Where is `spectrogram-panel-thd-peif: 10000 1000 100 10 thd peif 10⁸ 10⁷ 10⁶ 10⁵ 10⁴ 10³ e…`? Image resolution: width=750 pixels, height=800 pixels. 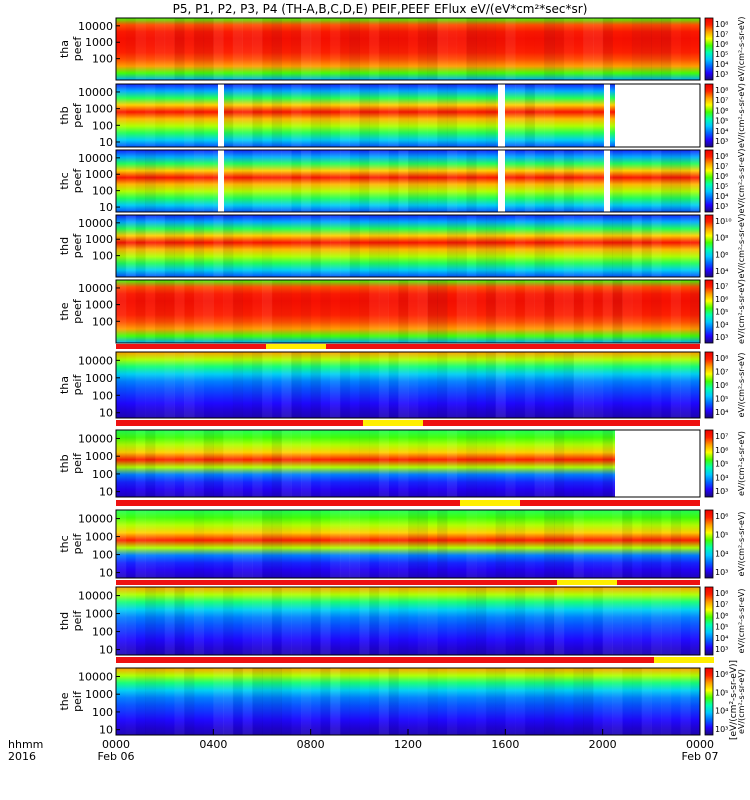 spectrogram-panel-thd-peif: 10000 1000 100 10 thd peif 10⁸ 10⁷ 10⁶ 10⁵ 10⁴ 10³ e… is located at coordinates (402, 621).